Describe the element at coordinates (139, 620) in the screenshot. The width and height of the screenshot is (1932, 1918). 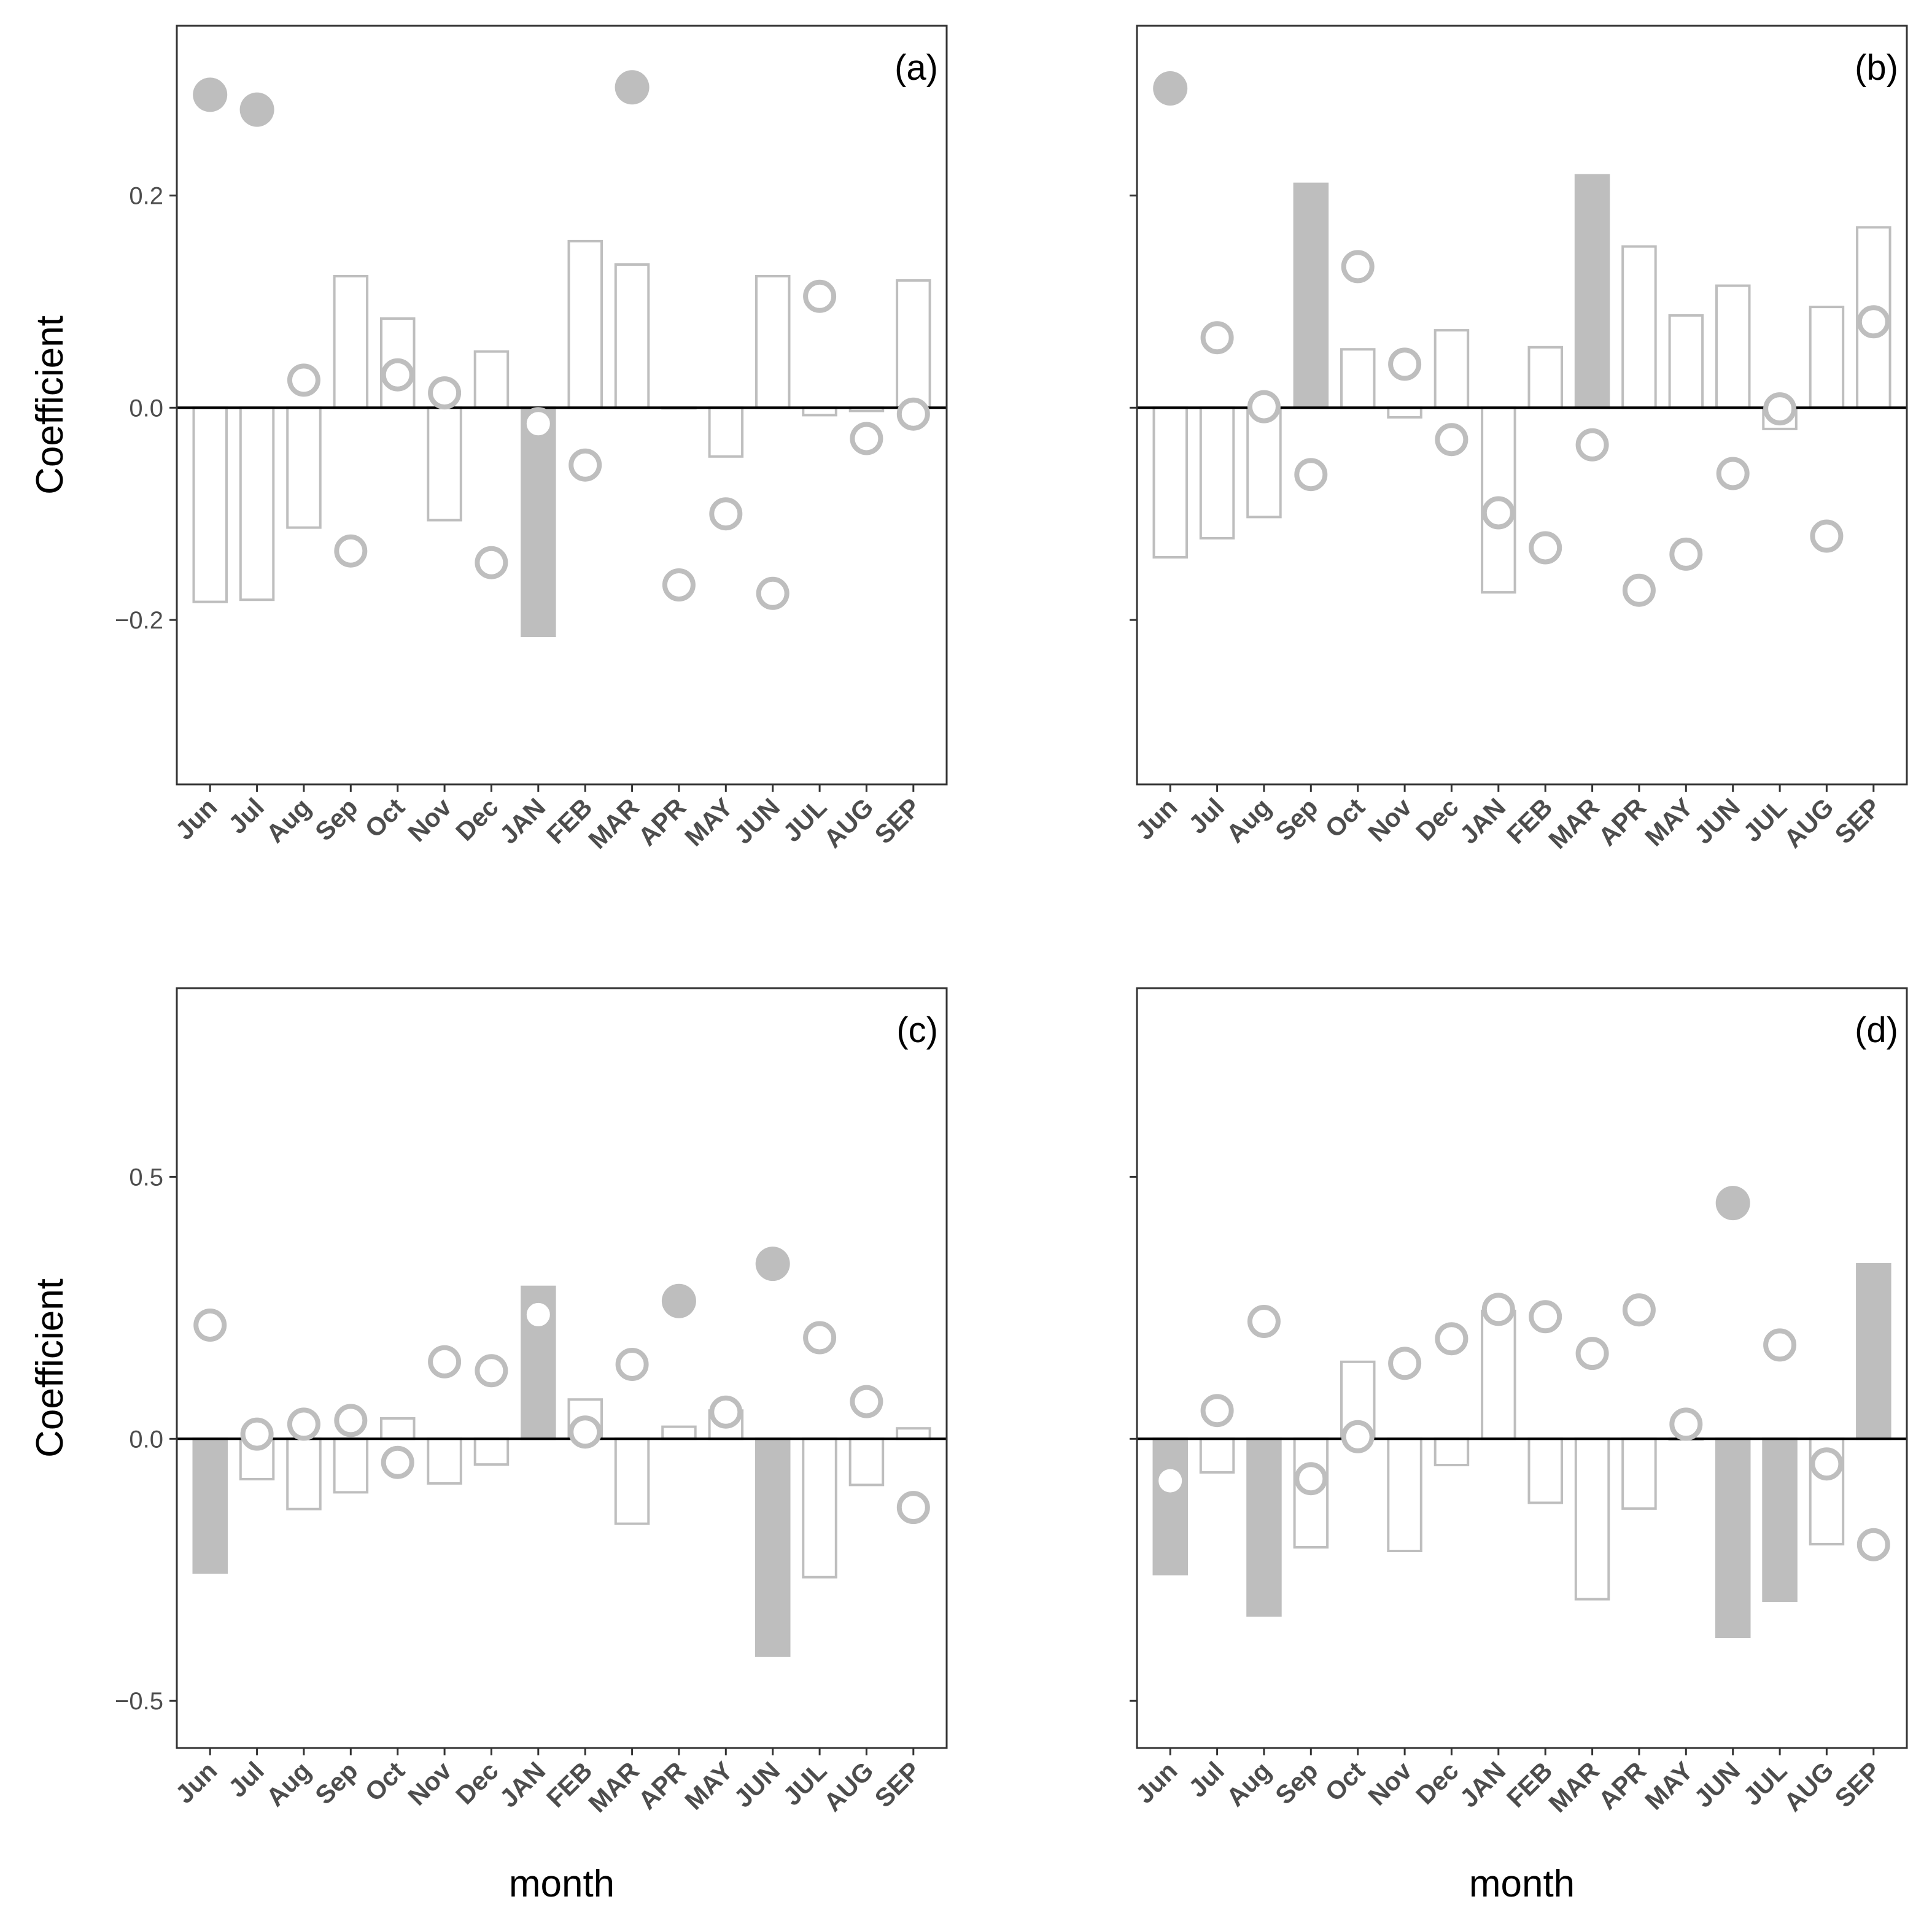
I see `y-tick-label: −0.2` at that location.